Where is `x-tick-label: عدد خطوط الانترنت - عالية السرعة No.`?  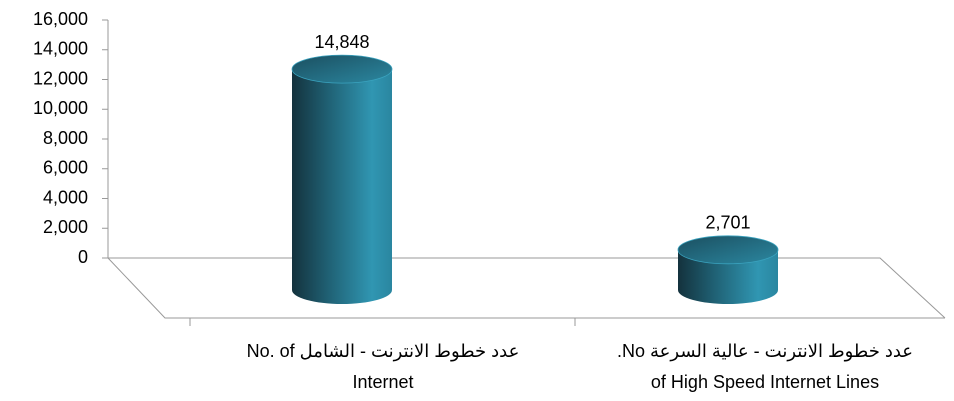
x-tick-label: عدد خطوط الانترنت - عالية السرعة No. is located at coordinates (765, 351).